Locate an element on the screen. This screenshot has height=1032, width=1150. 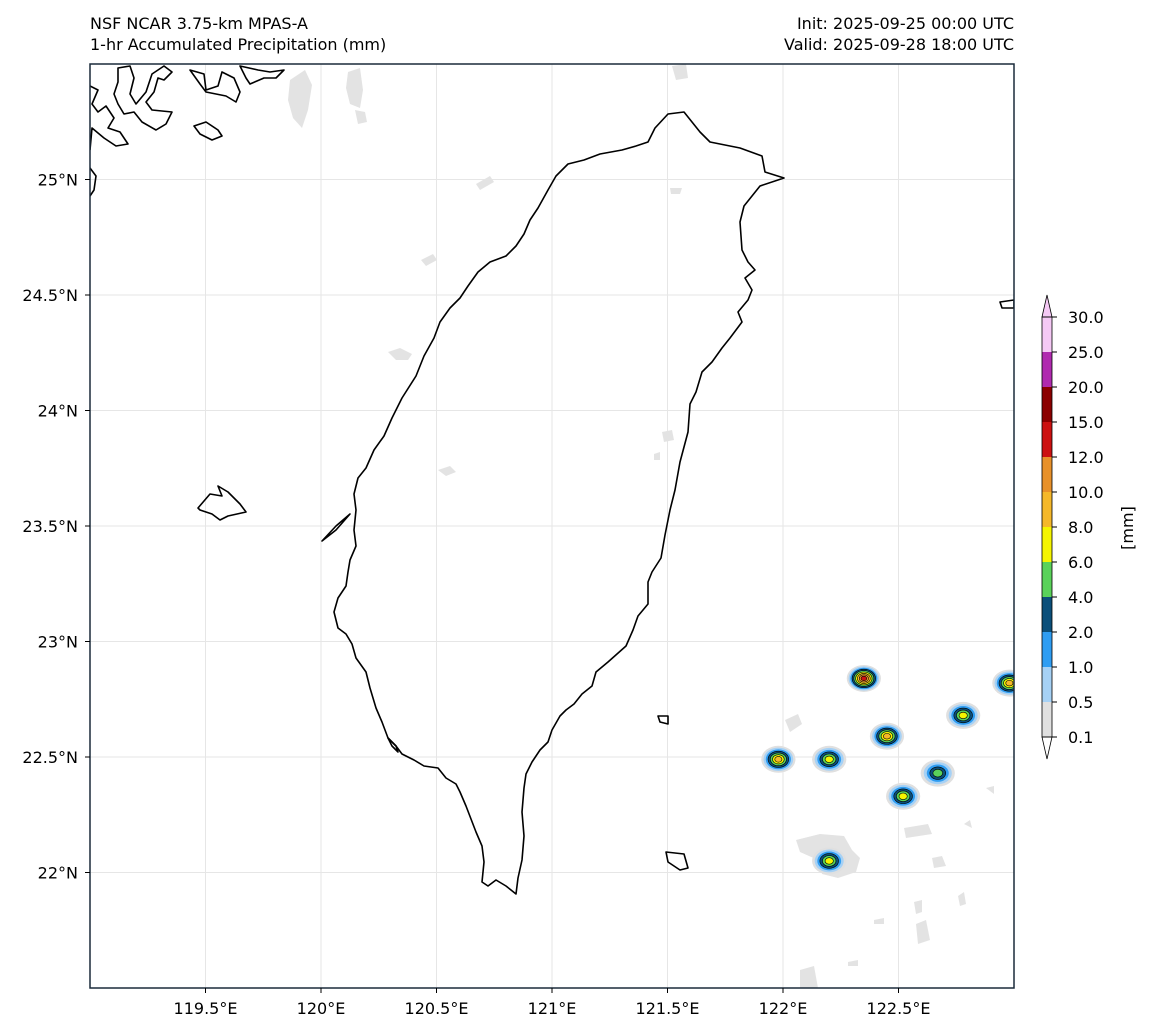
lon-tick-label: 120.5°E is located at coordinates (437, 1008).